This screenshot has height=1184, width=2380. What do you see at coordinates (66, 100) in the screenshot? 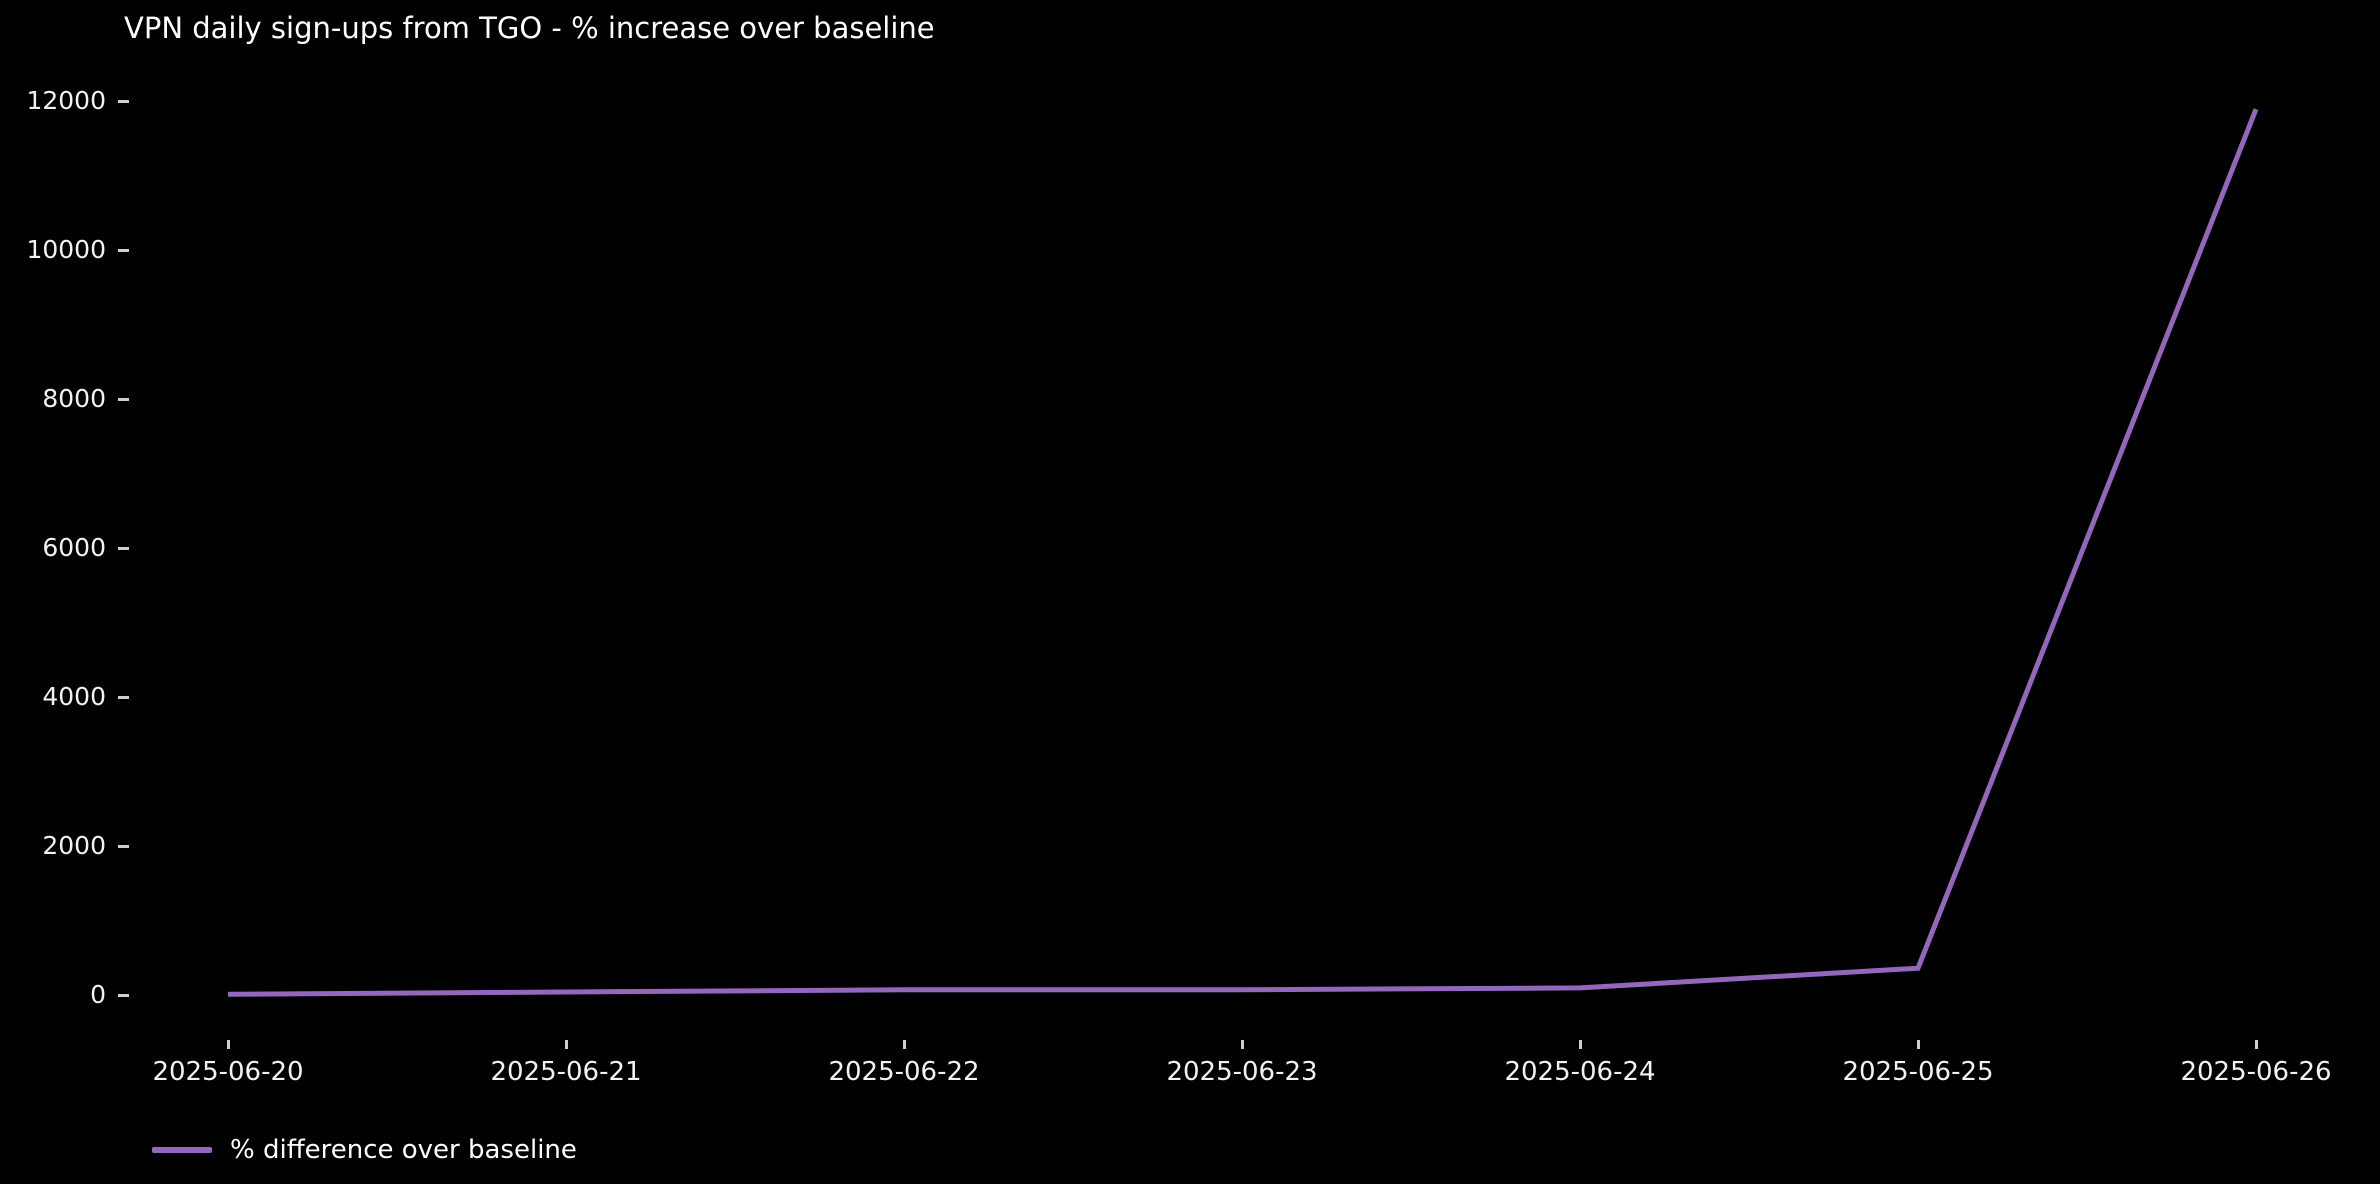
I see `y-axis-tick-label: 12000` at bounding box center [66, 100].